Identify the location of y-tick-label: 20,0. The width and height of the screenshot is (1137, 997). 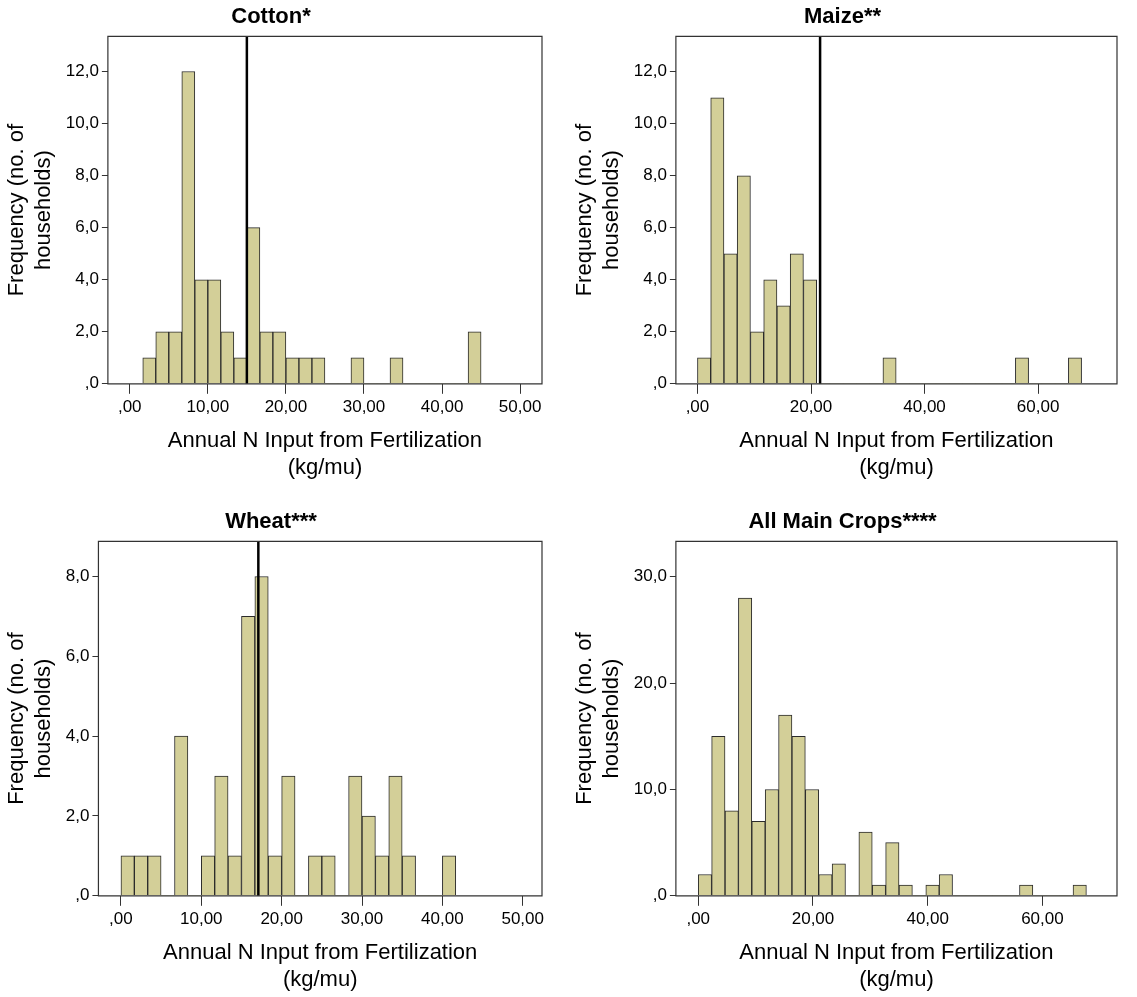
(650, 682).